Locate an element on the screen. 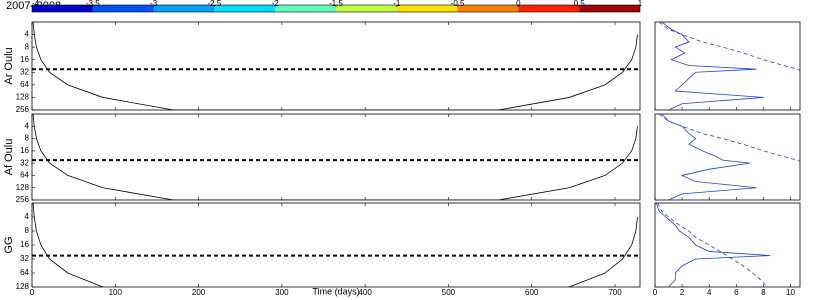 The width and height of the screenshot is (830, 300). colorbar-tick-label: -3.5 is located at coordinates (93, 4).